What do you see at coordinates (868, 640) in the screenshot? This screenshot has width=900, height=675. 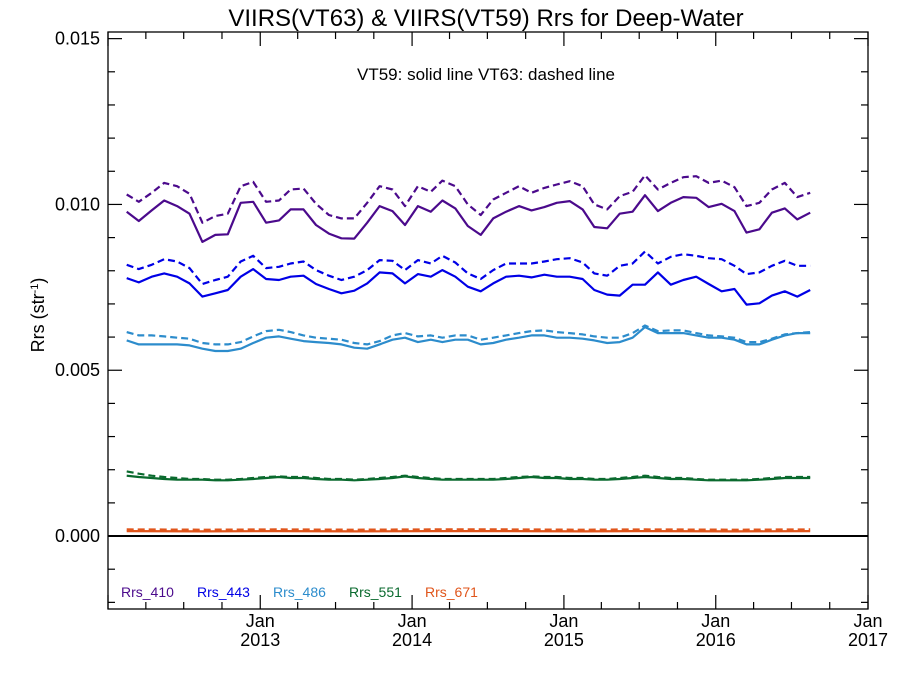 I see `x-tick-year-label: 2017` at bounding box center [868, 640].